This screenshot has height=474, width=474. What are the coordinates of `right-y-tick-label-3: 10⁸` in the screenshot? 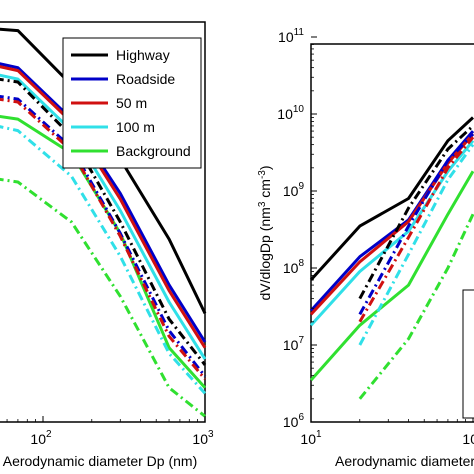 It's located at (294, 267).